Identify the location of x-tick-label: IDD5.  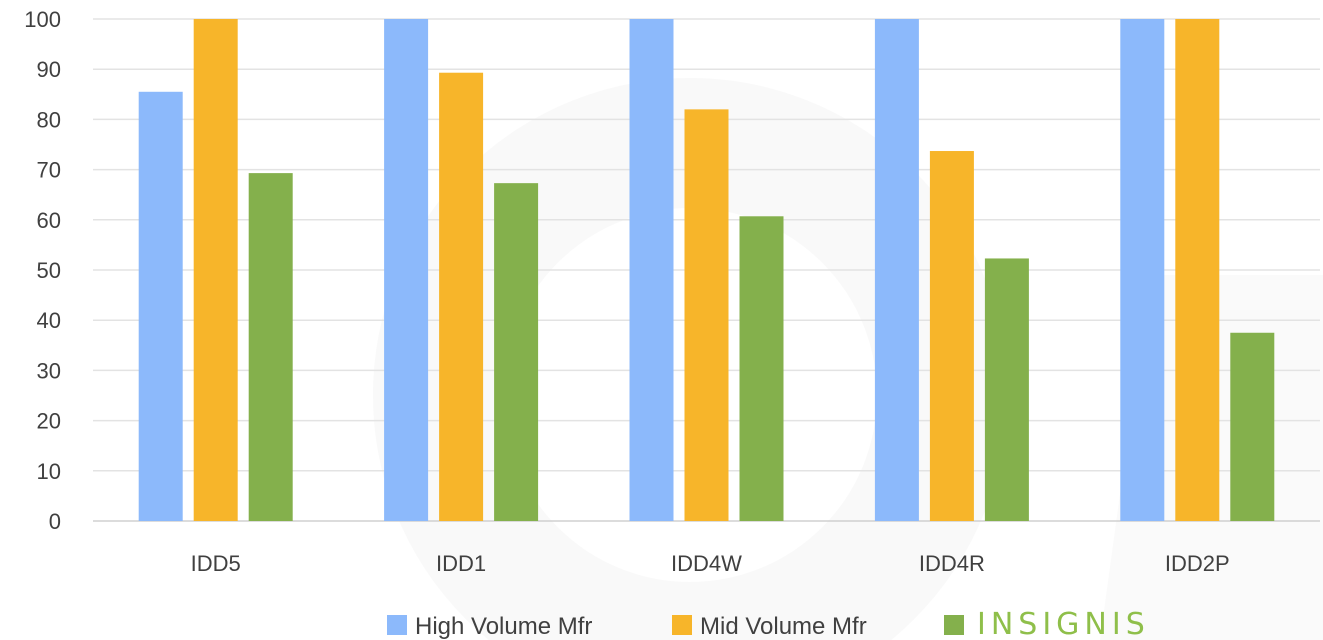
(216, 563).